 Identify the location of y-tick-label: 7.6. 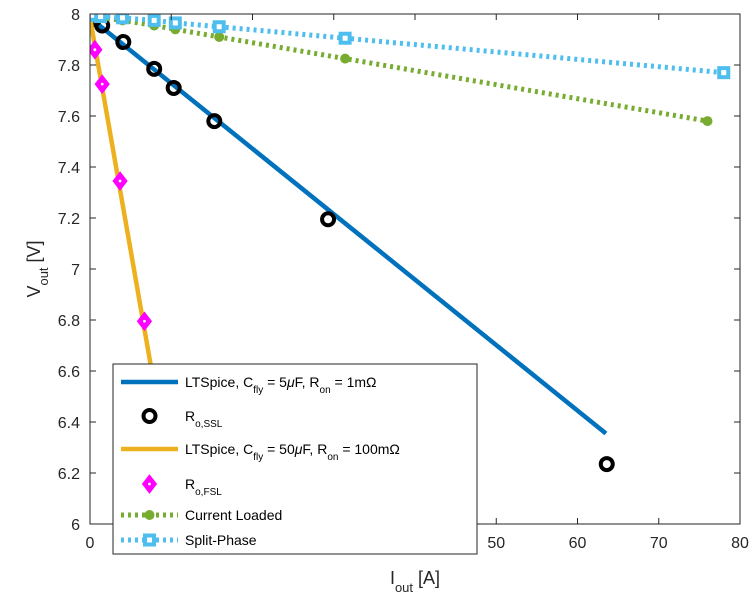
(69, 117).